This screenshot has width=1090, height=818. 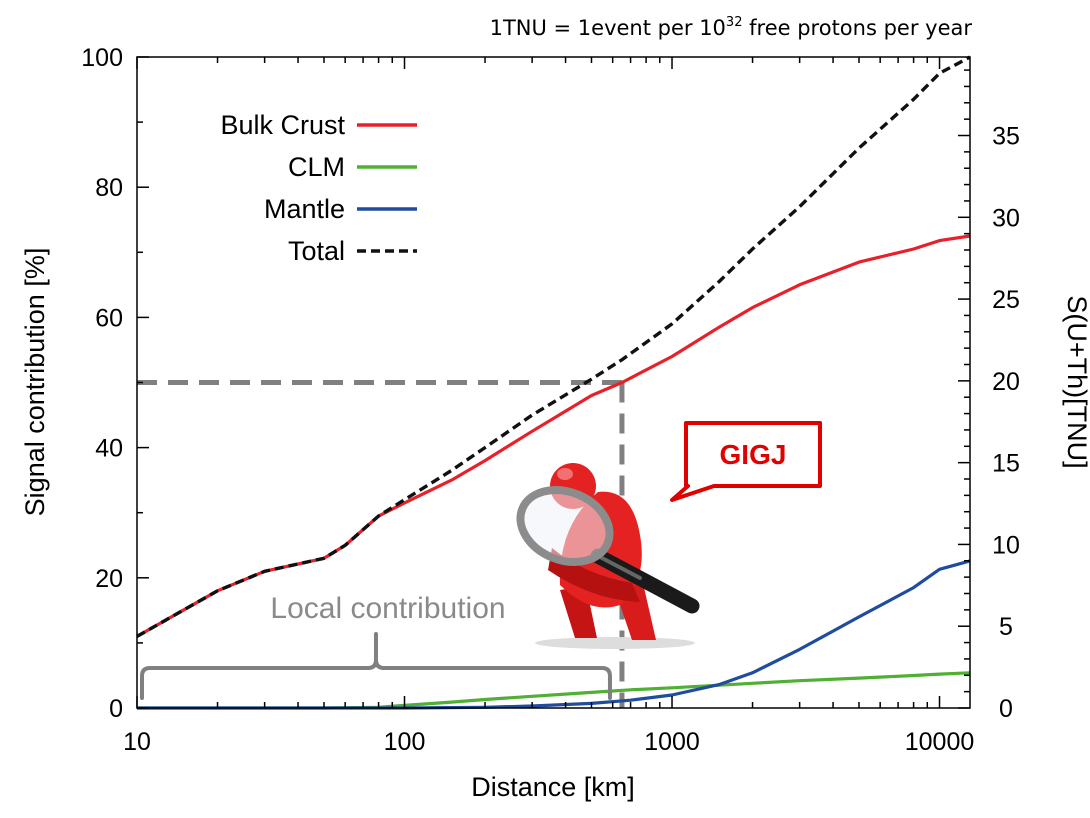 I want to click on local-contribution-bracket, so click(x=376, y=666).